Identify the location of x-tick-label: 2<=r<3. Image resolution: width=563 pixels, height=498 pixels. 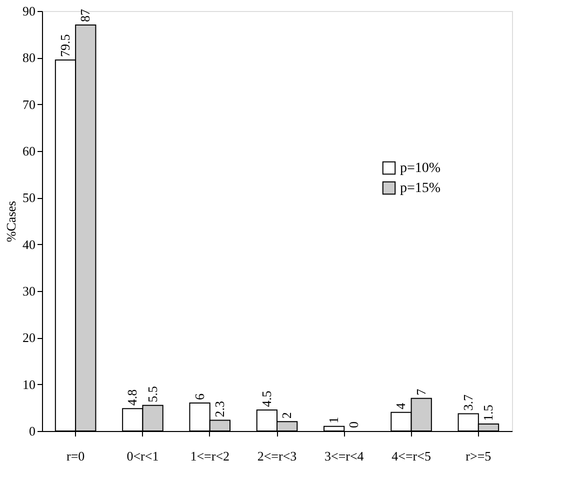
(277, 456).